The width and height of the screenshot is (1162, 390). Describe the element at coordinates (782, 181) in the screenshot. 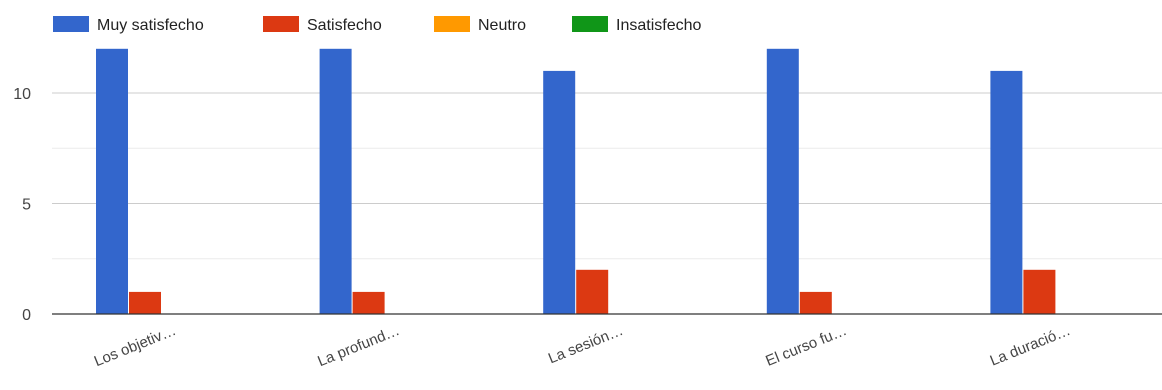

I see `bar-muy-satisfecho-4: Muy satisfecho: 12` at that location.